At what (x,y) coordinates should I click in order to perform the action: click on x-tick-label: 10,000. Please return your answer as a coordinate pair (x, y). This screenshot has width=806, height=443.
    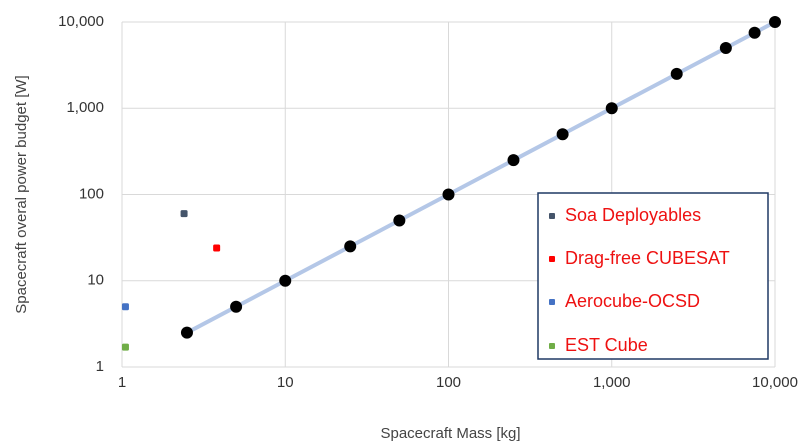
    Looking at the image, I should click on (775, 382).